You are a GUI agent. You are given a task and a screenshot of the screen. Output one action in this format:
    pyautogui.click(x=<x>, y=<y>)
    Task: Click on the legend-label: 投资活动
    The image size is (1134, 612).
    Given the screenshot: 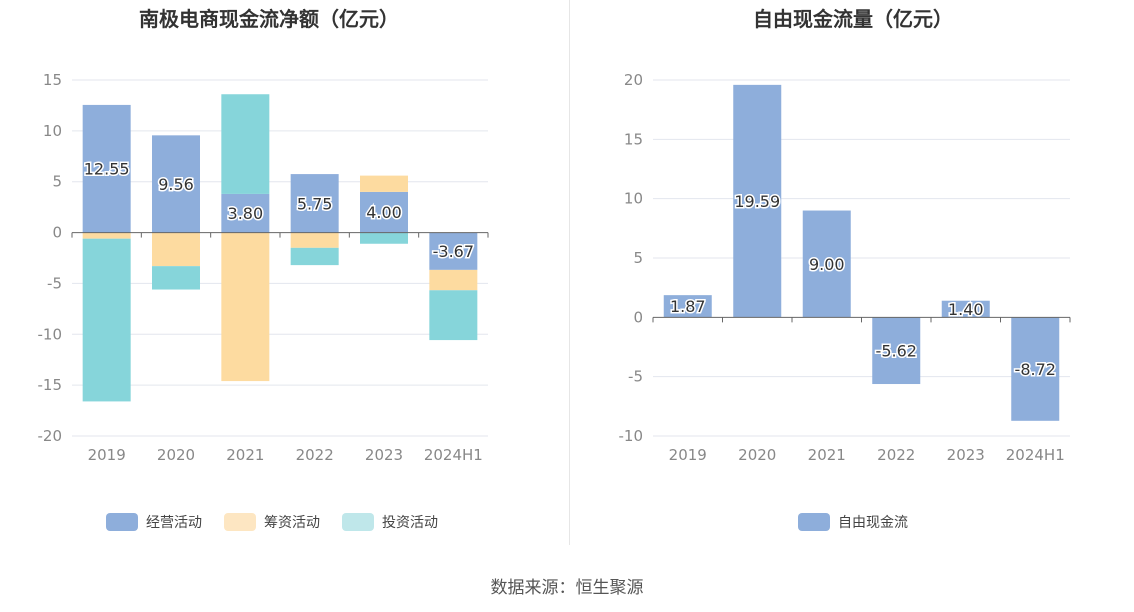 What is the action you would take?
    pyautogui.click(x=410, y=523)
    